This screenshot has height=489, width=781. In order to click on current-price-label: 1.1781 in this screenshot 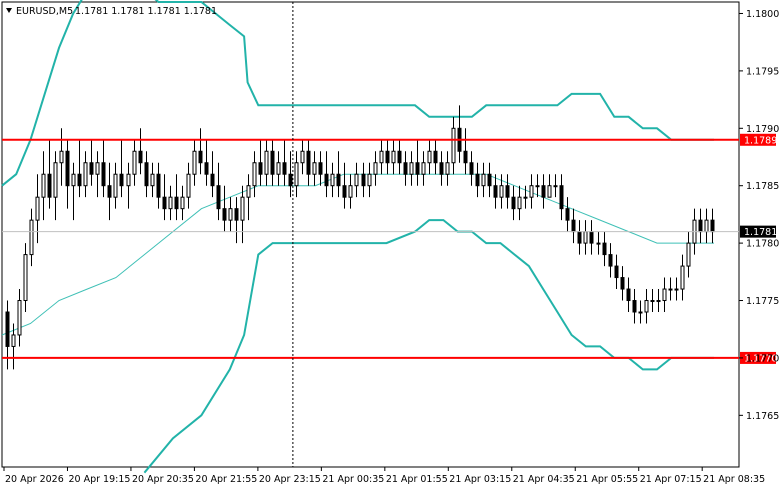, I will do `click(760, 232)`.